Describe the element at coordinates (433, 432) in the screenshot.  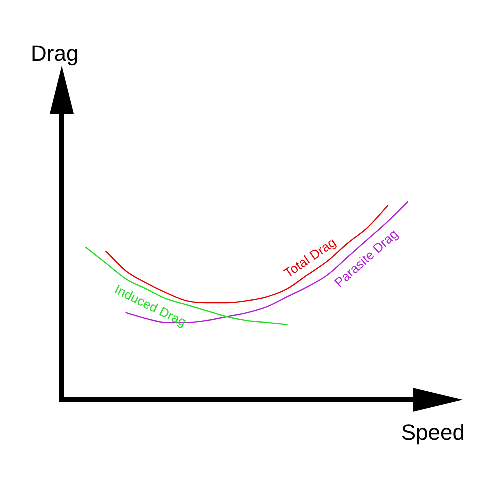
I see `x-axis-title: Speed` at that location.